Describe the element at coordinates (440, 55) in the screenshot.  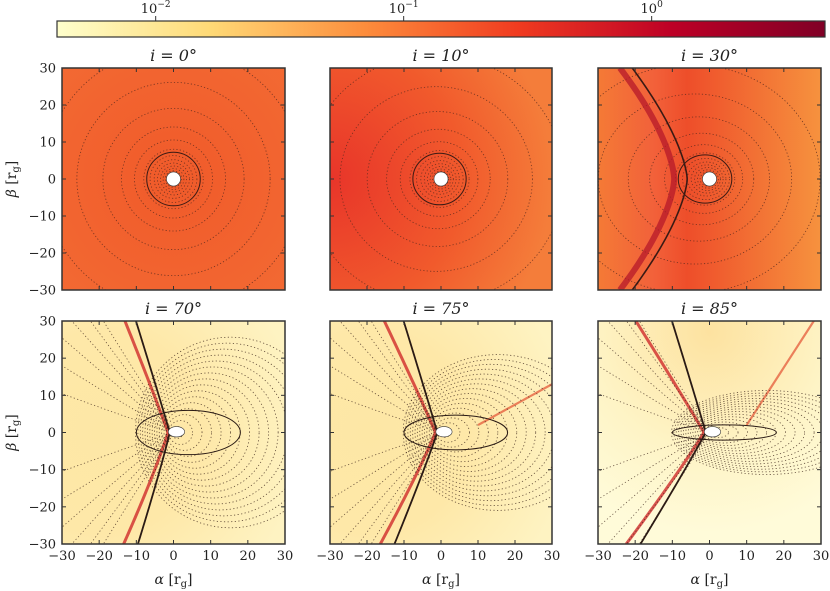
I see `panel-title: i = 10°` at that location.